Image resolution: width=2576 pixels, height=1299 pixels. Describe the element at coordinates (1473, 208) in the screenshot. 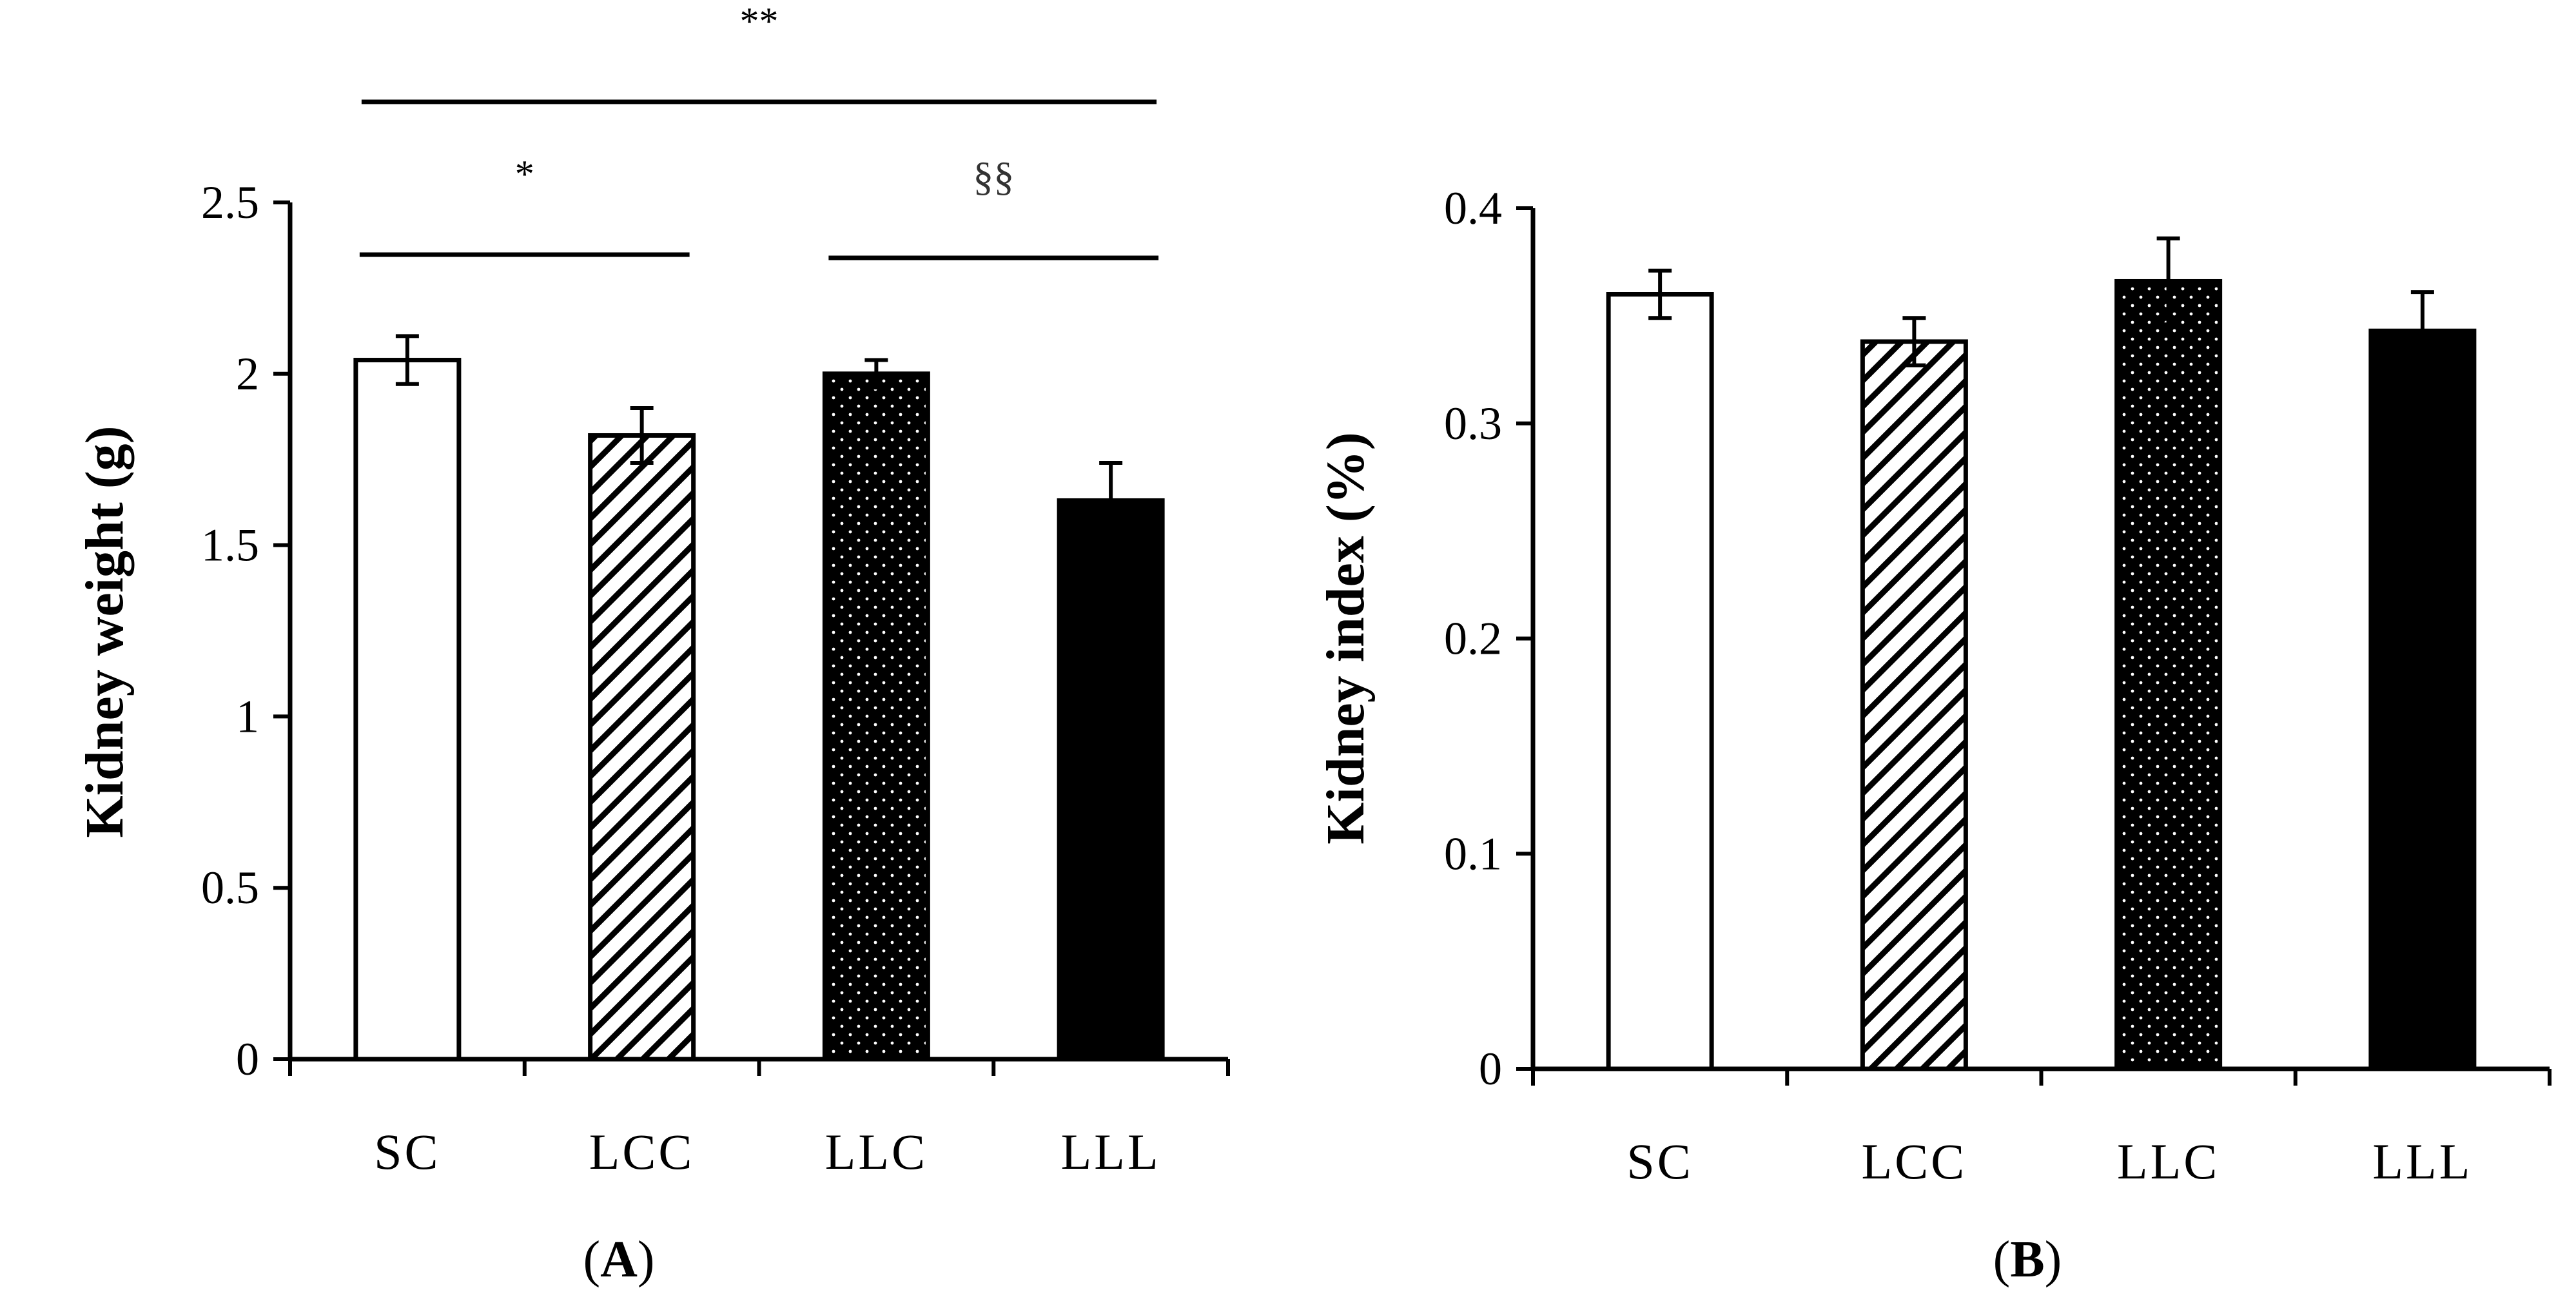

I see `y-tick-label: 0.4` at that location.